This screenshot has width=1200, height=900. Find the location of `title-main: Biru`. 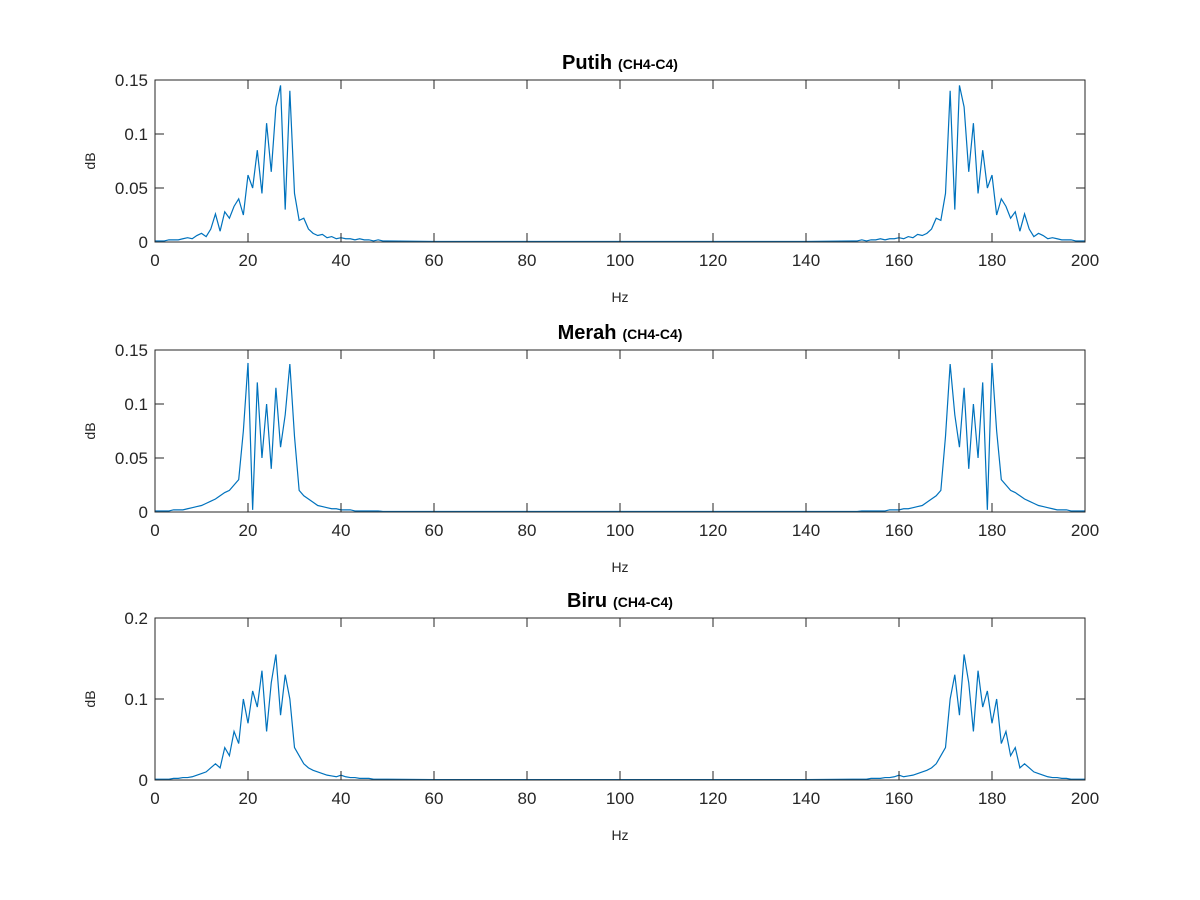

title-main: Biru is located at coordinates (587, 601).